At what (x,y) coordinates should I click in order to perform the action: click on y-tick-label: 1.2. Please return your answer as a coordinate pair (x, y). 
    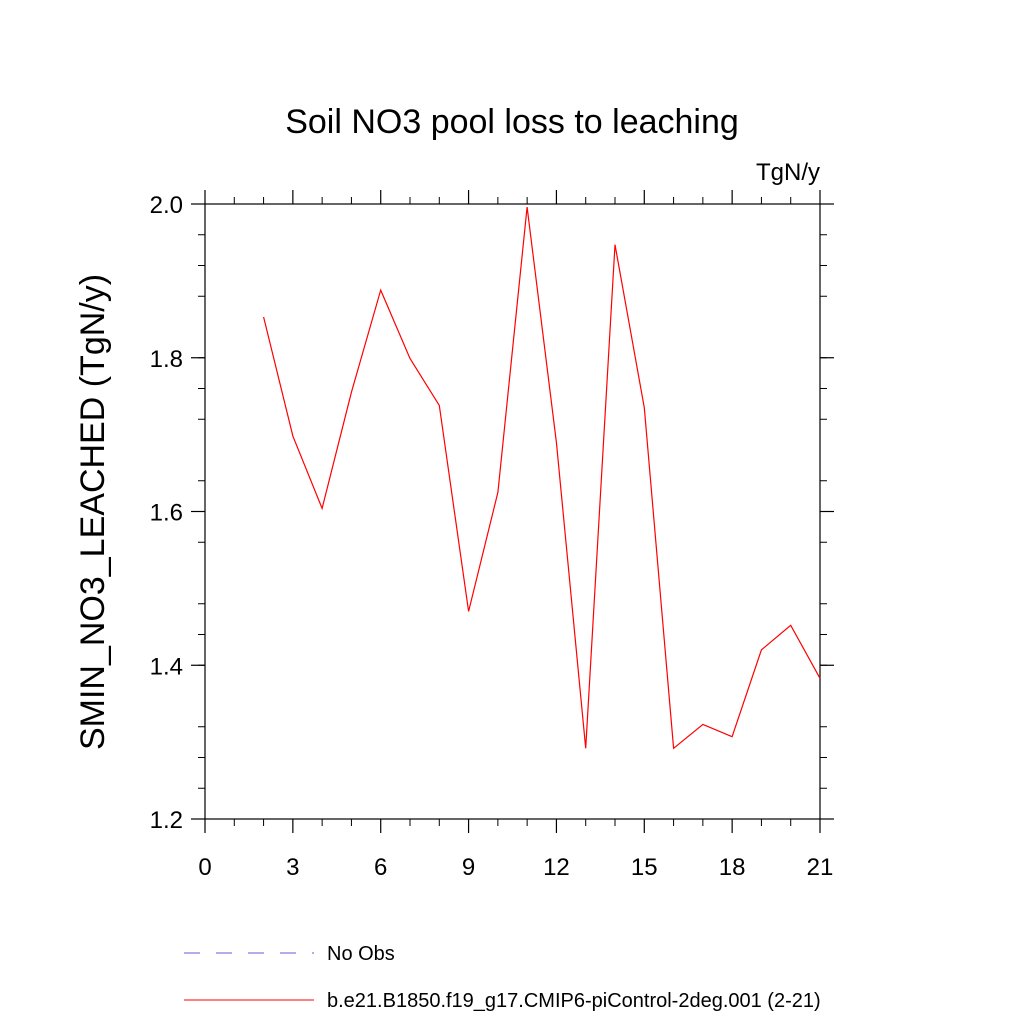
    Looking at the image, I should click on (166, 820).